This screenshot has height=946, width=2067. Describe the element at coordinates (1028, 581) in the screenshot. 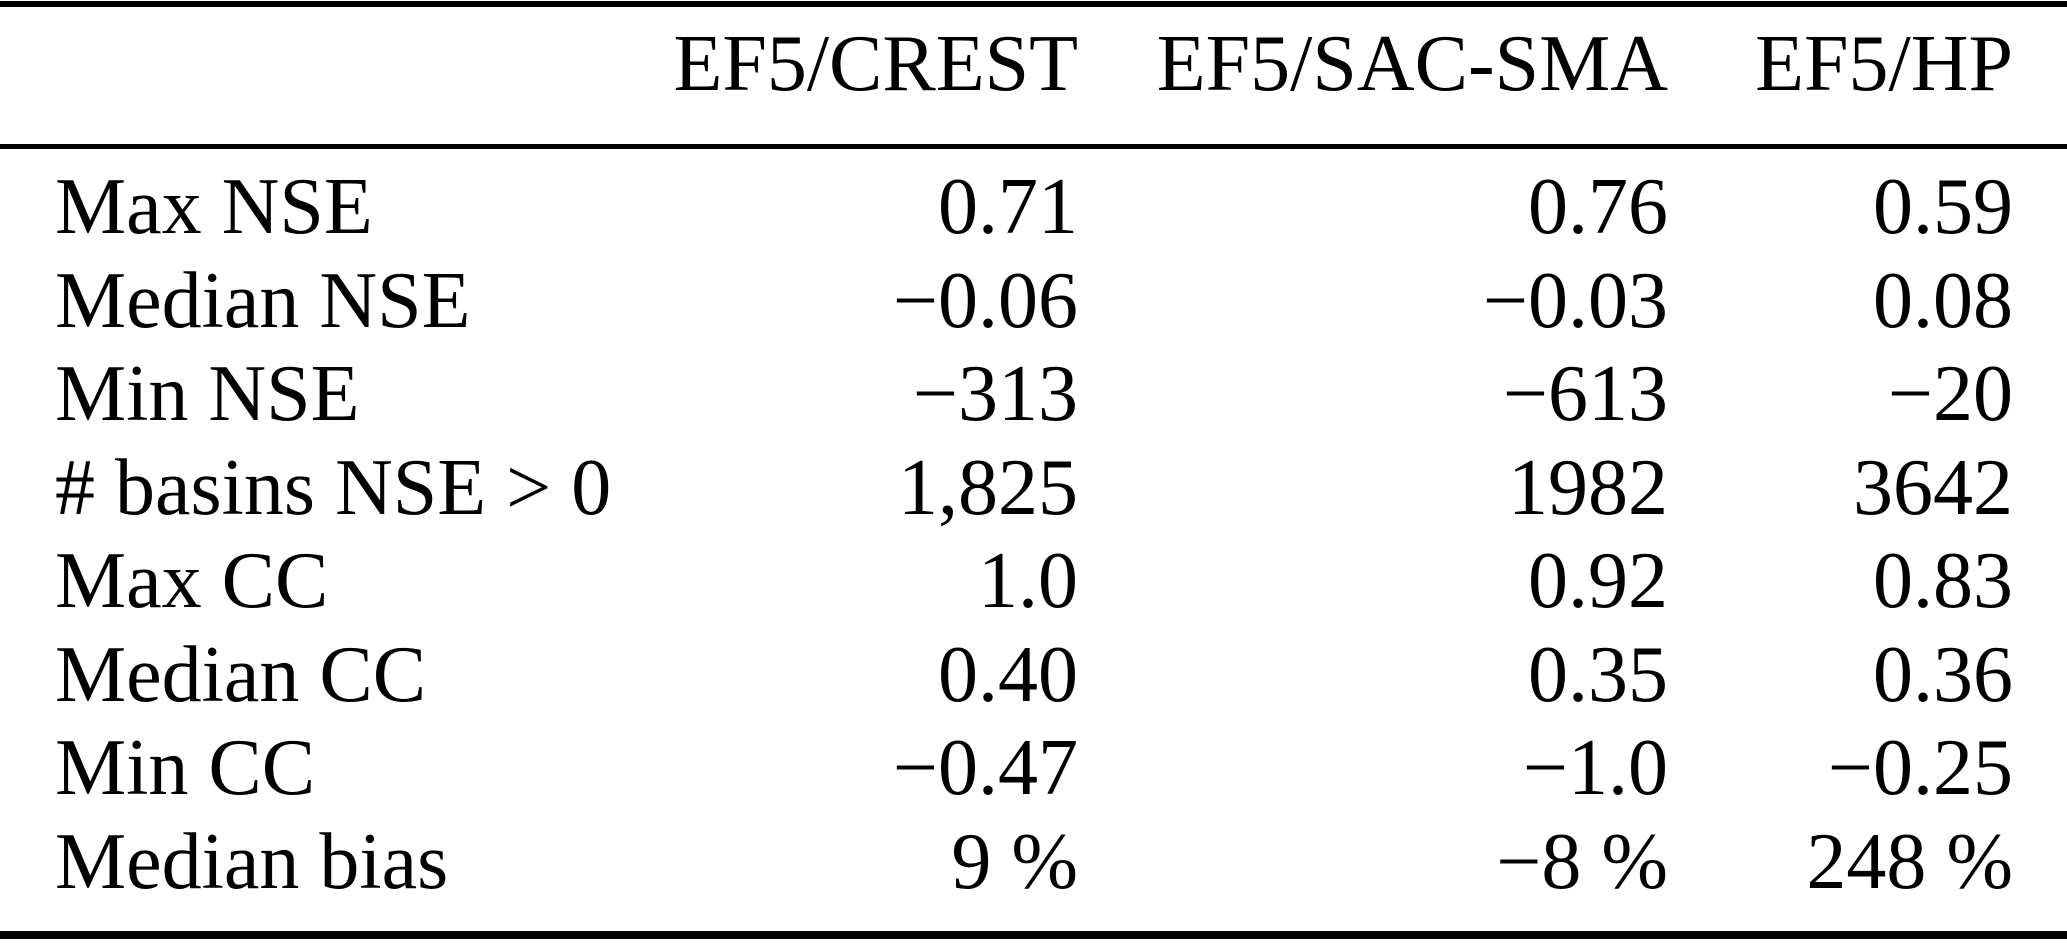

I see `cell-value: 1.0` at that location.